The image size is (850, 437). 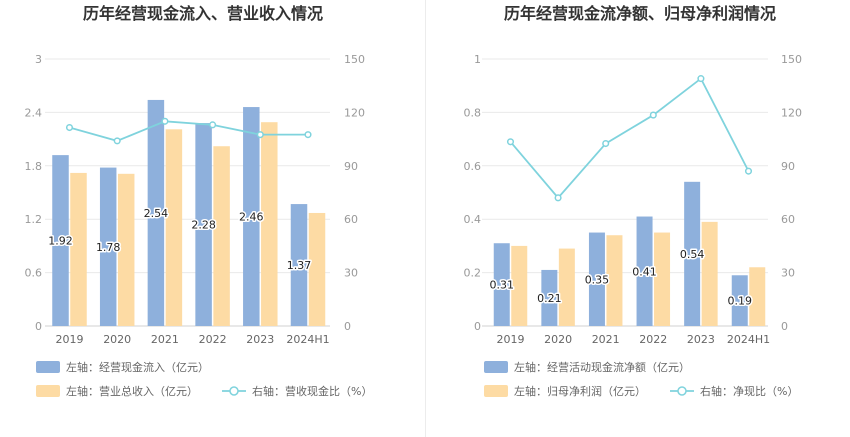 I want to click on bar-data-label: 0.31, so click(x=502, y=285).